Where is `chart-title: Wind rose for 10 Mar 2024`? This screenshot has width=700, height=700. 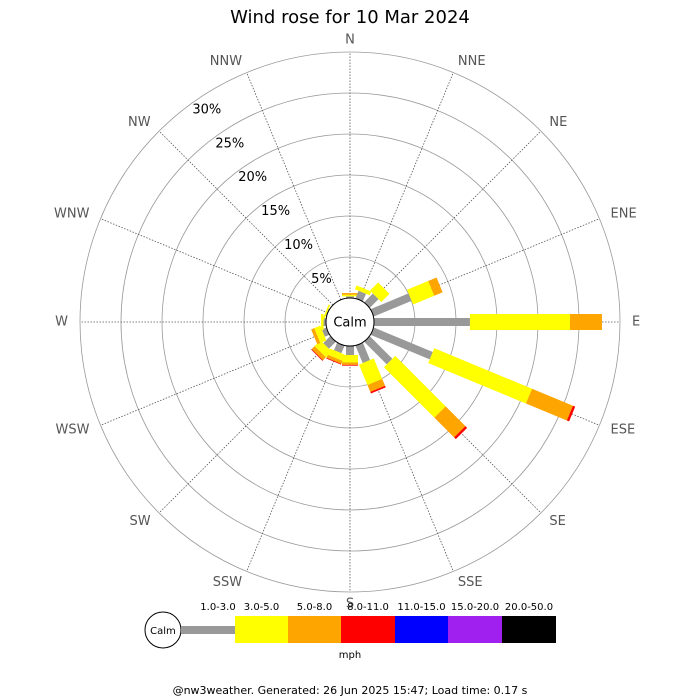
chart-title: Wind rose for 10 Mar 2024 is located at coordinates (350, 17).